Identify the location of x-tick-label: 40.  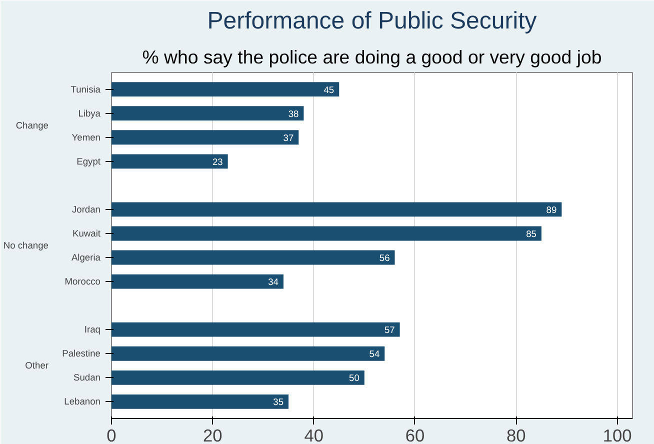
(314, 435).